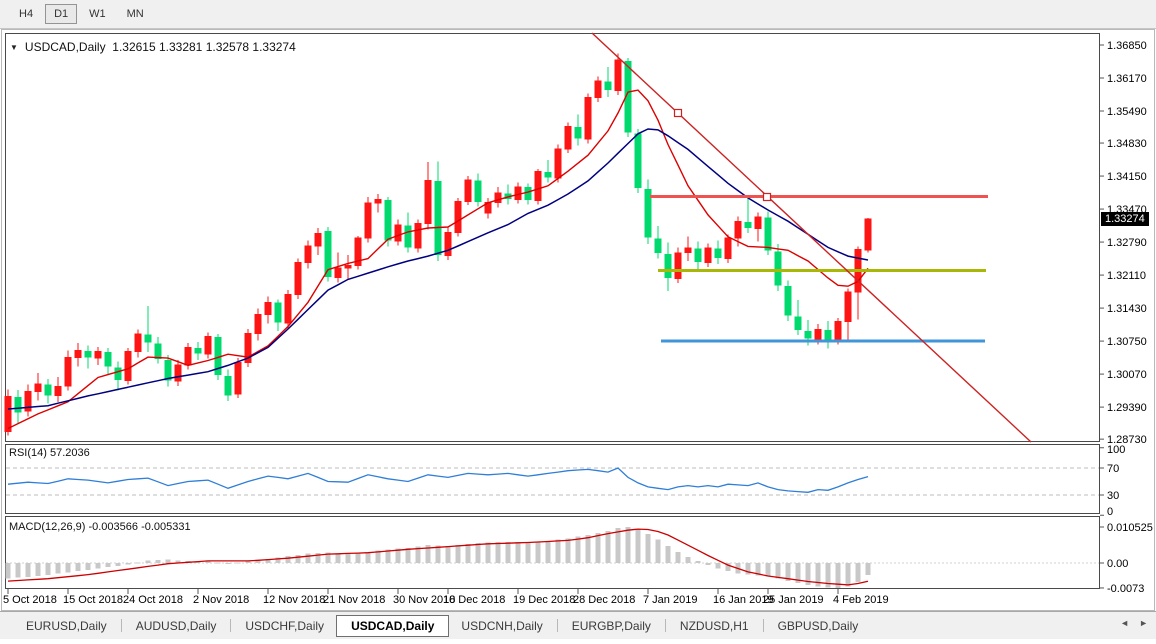  What do you see at coordinates (793, 600) in the screenshot?
I see `date-label: 25 Jan 2019` at bounding box center [793, 600].